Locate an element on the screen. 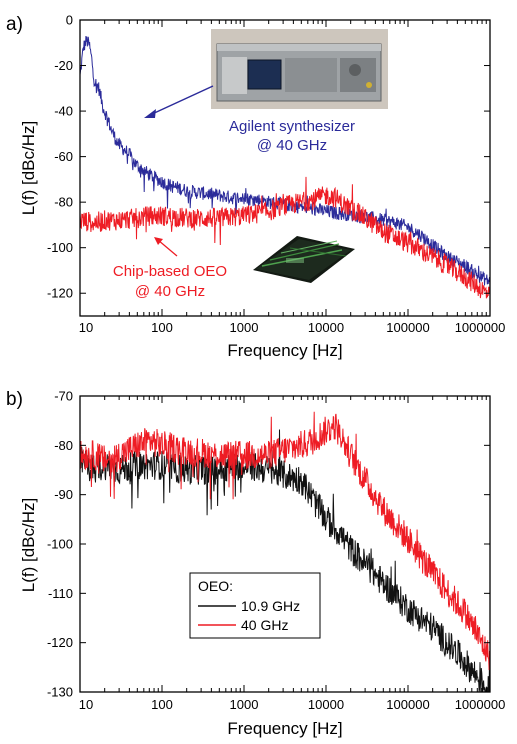 This screenshot has width=517, height=744. agilent-label-line1: Agilent synthesizer is located at coordinates (292, 126).